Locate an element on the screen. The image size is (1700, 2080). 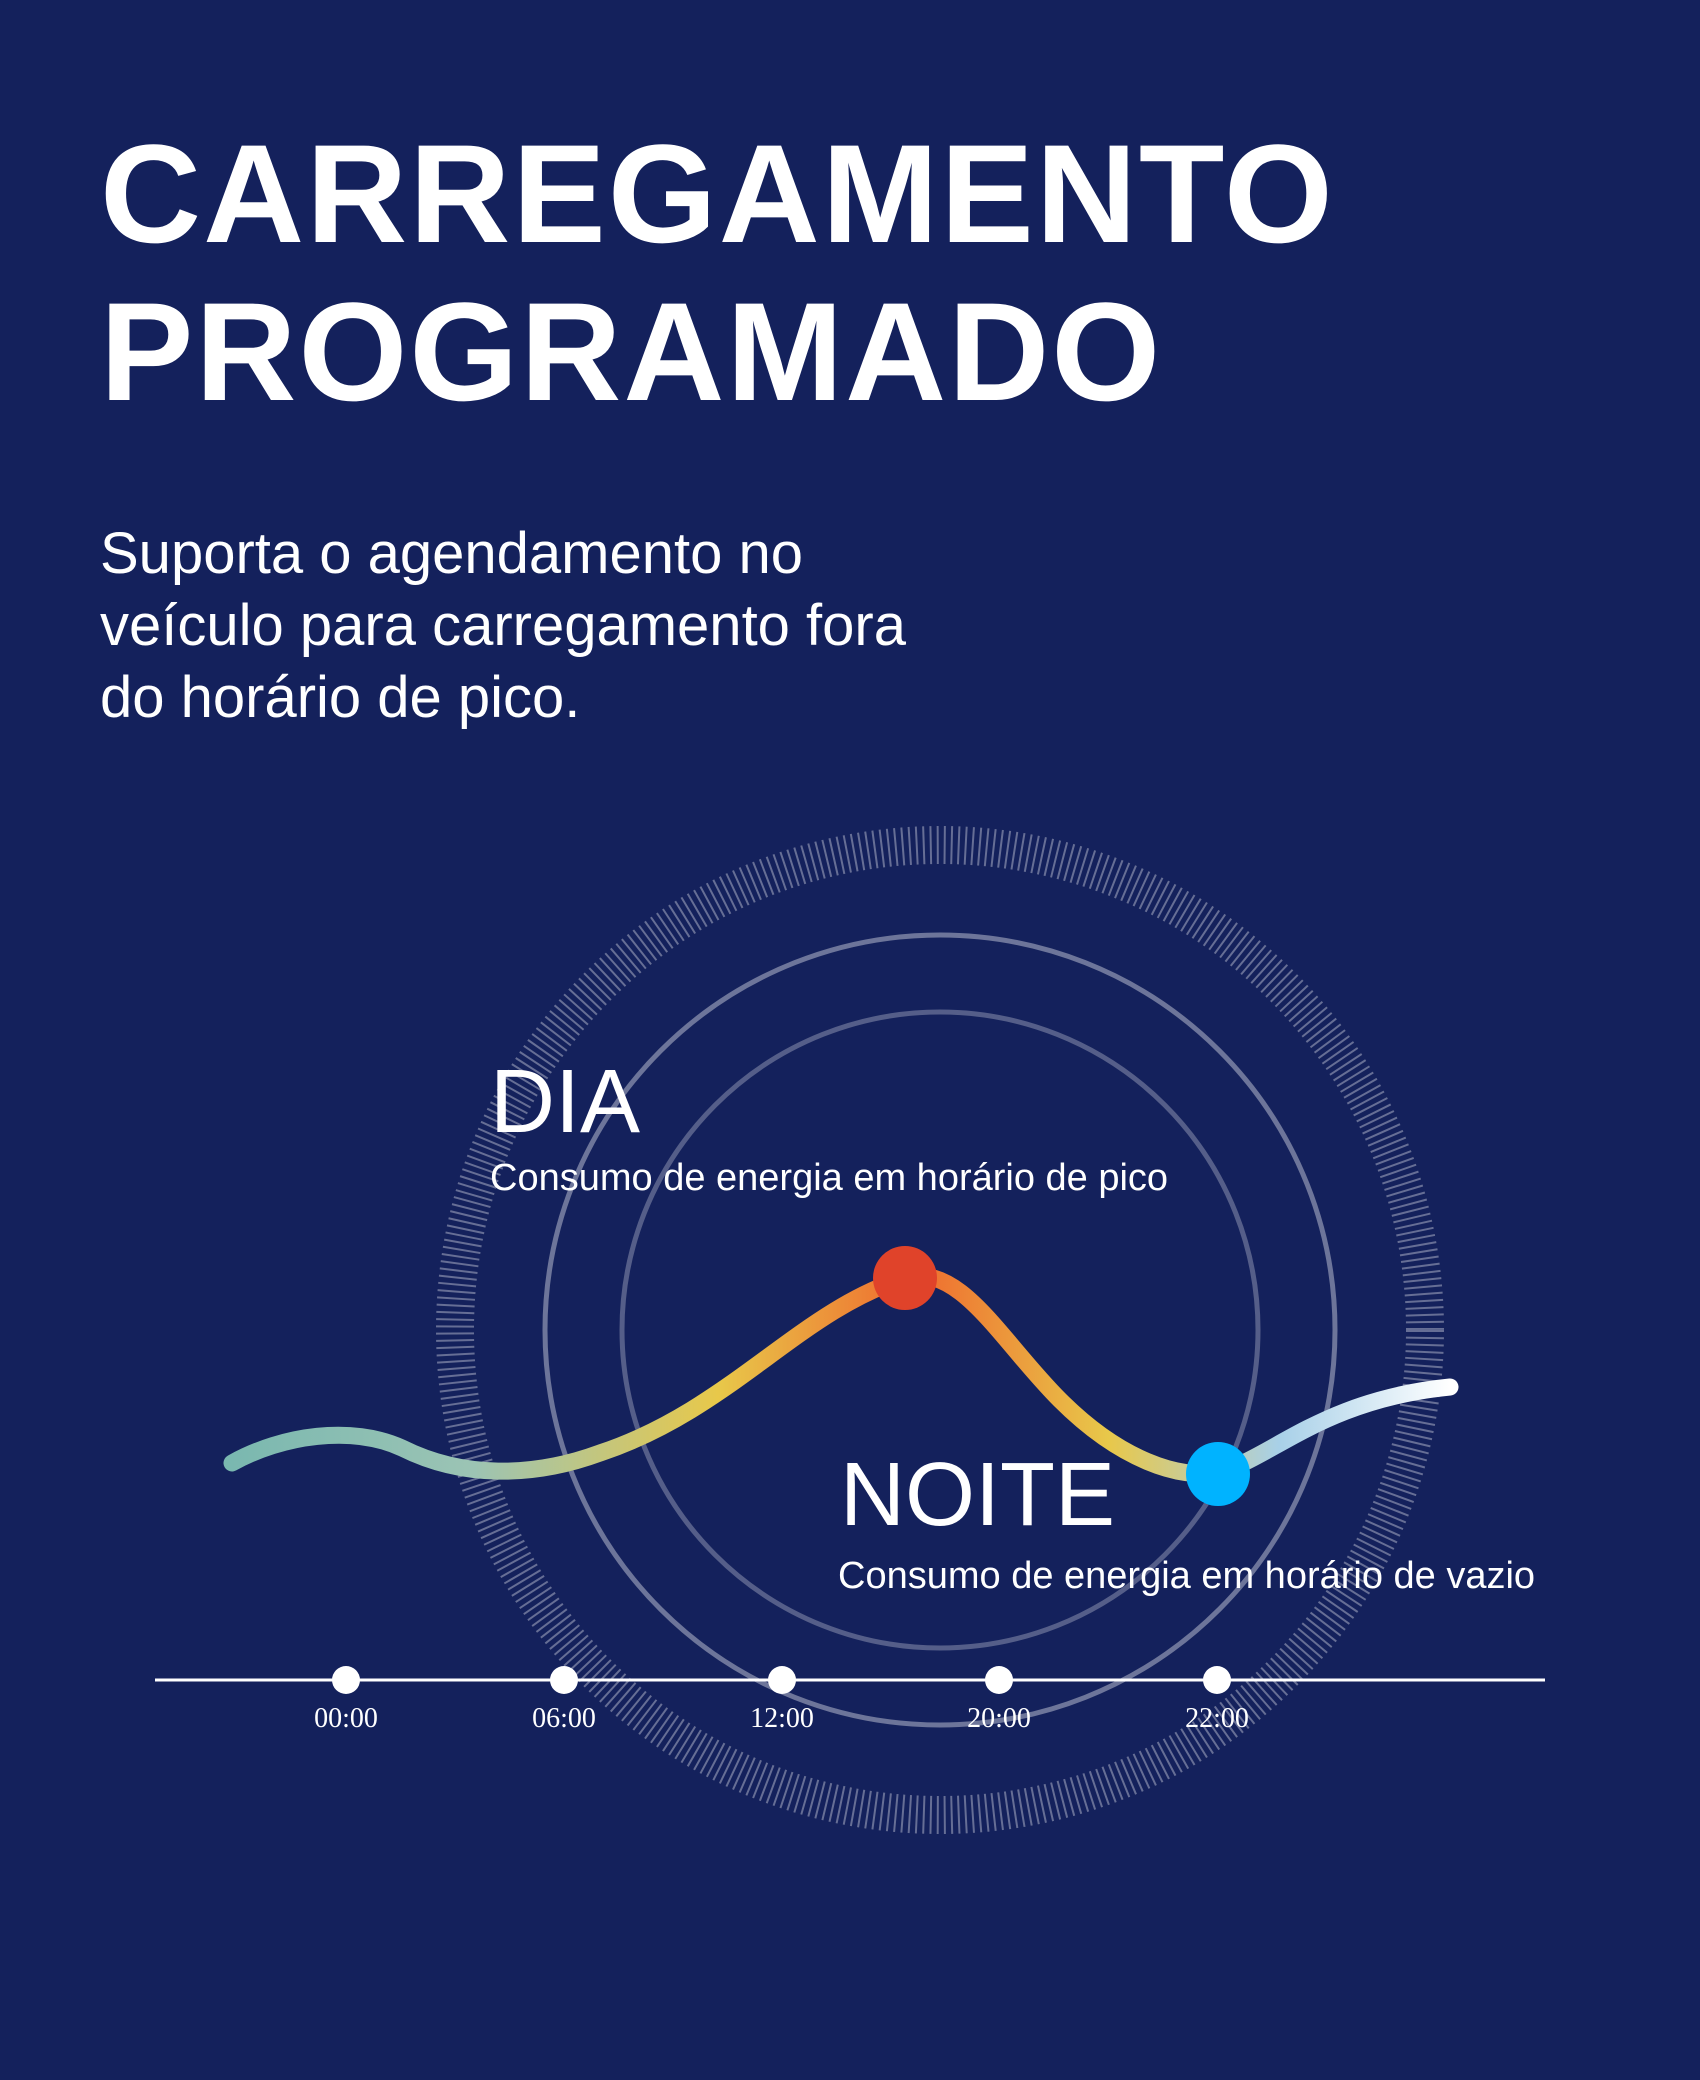
title-line-1: CARREGAMENTO is located at coordinates (717, 193).